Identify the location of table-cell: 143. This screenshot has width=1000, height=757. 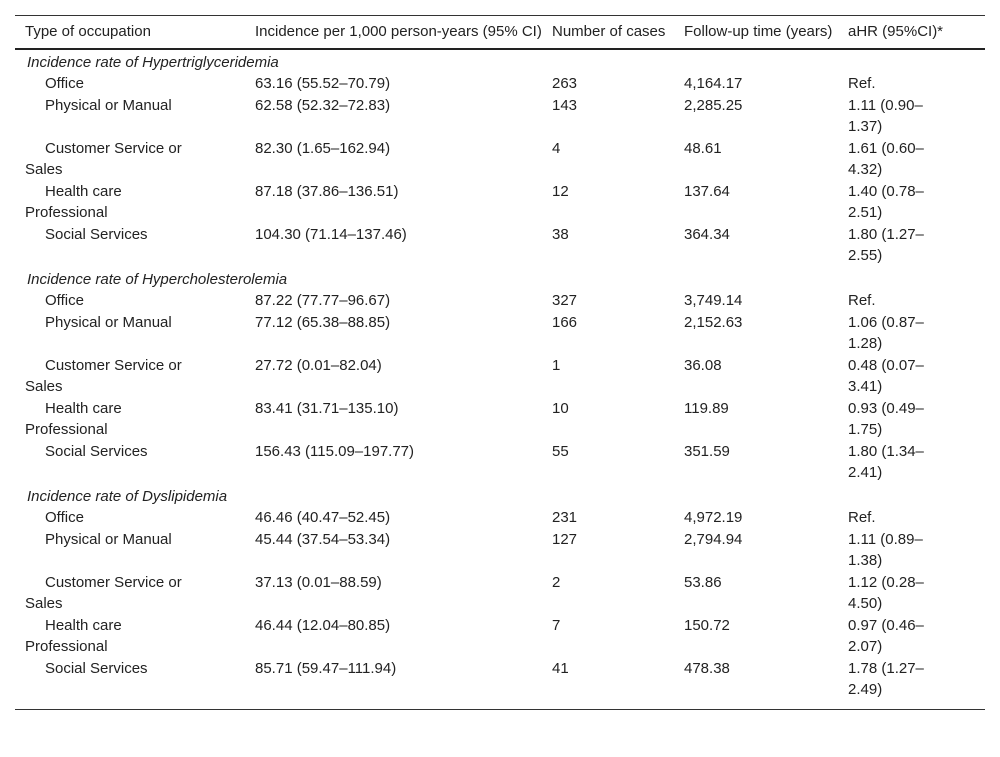
(565, 105).